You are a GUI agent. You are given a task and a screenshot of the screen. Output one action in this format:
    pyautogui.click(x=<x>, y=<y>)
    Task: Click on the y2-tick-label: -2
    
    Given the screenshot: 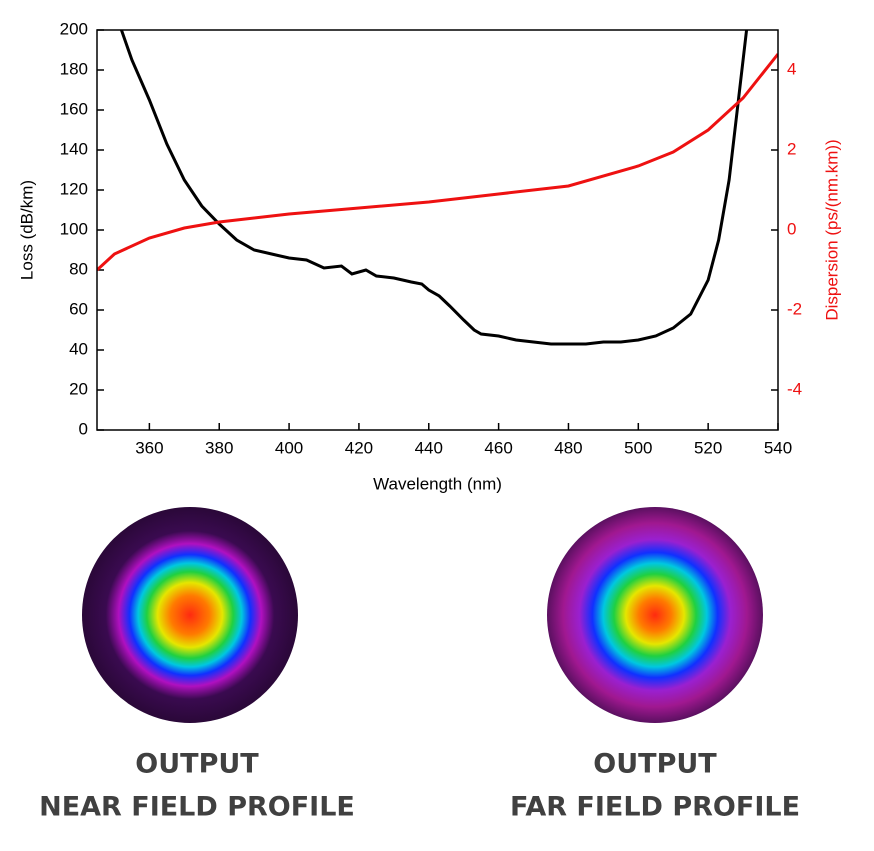 What is the action you would take?
    pyautogui.click(x=794, y=308)
    